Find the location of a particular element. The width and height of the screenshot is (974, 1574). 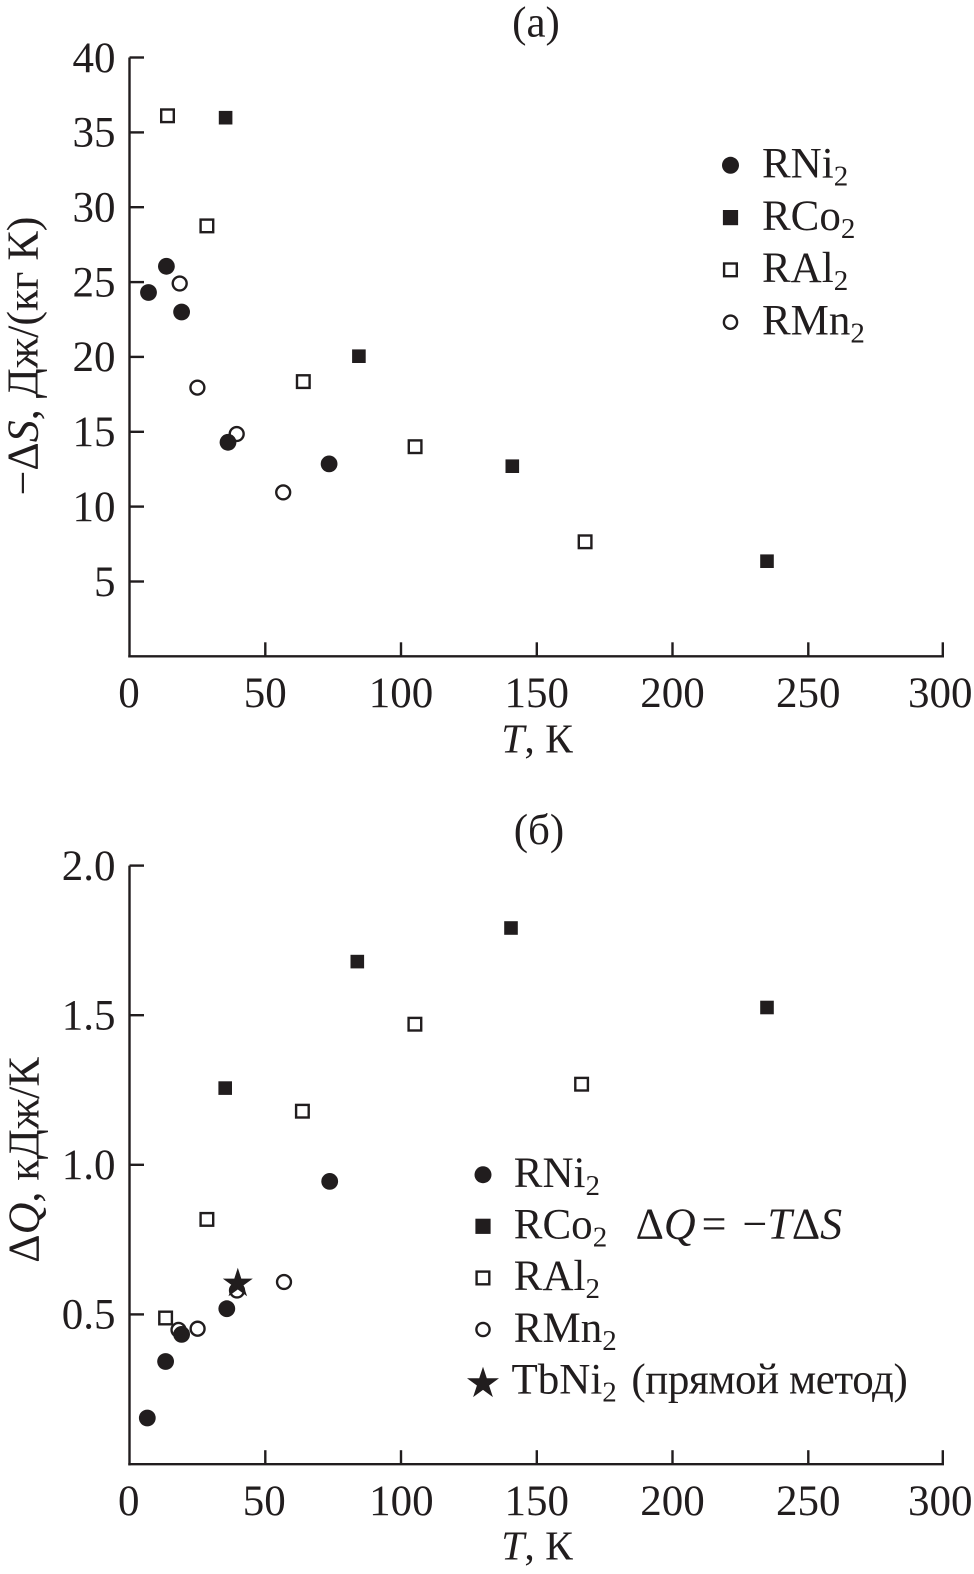

svg-text: ΔQ, кДж/К is located at coordinates (24, 1160).